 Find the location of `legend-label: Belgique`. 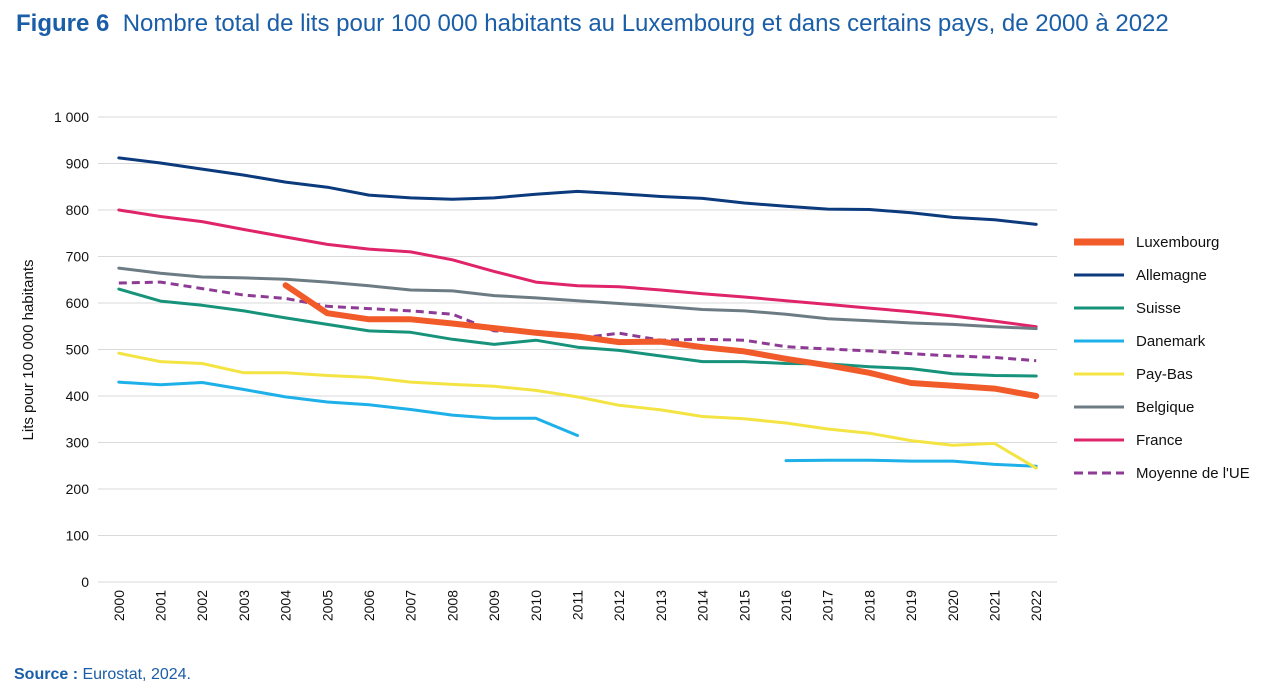

legend-label: Belgique is located at coordinates (1165, 407).